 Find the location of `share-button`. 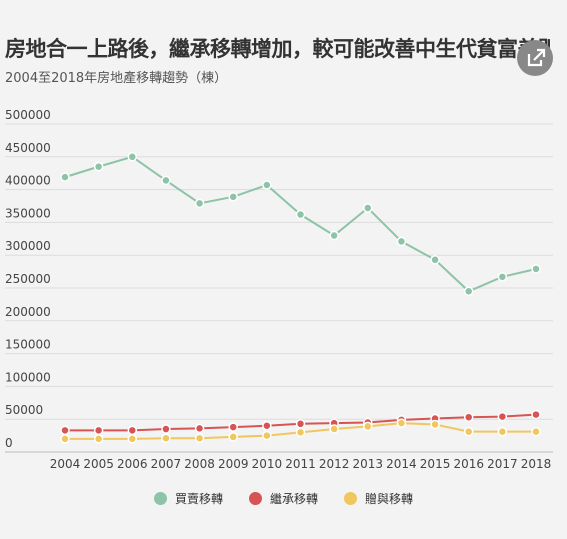

share-button is located at coordinates (535, 58).